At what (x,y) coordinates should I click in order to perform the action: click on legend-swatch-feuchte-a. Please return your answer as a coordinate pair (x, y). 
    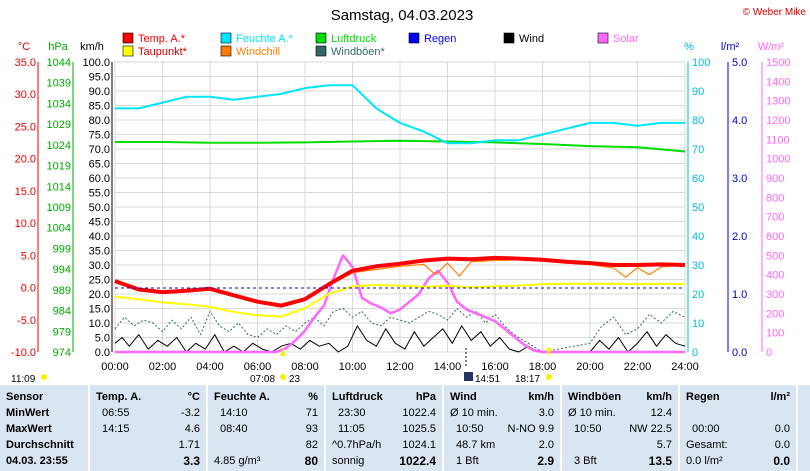
    Looking at the image, I should click on (226, 38).